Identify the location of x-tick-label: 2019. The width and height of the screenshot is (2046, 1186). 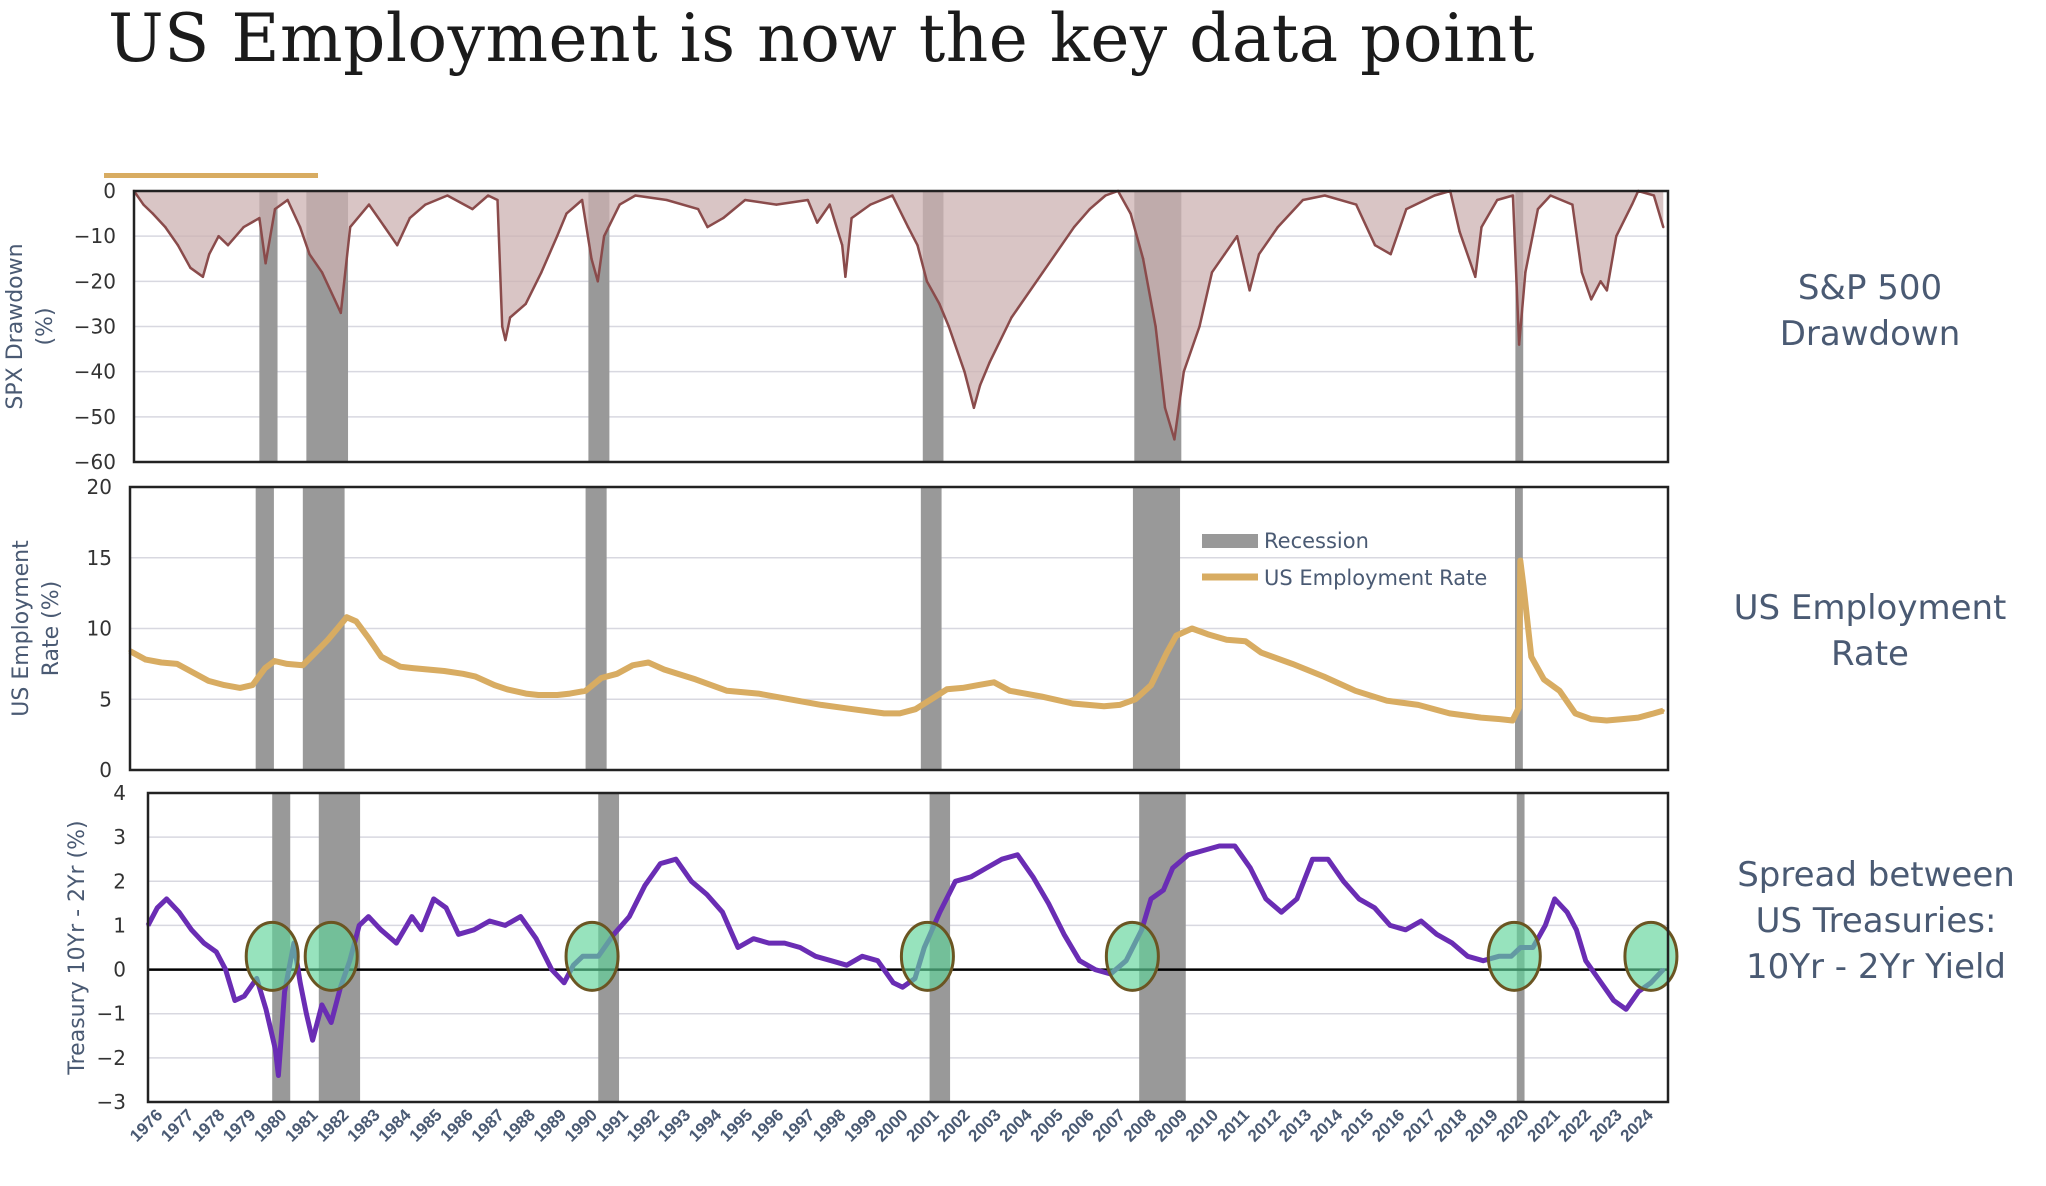
(1481, 1125).